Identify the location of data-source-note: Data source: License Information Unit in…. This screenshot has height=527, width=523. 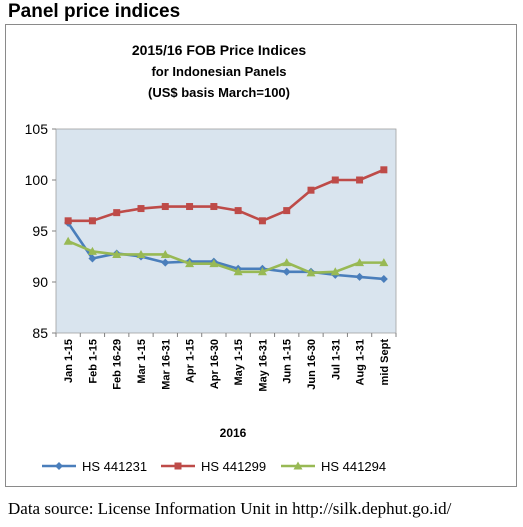
(230, 508).